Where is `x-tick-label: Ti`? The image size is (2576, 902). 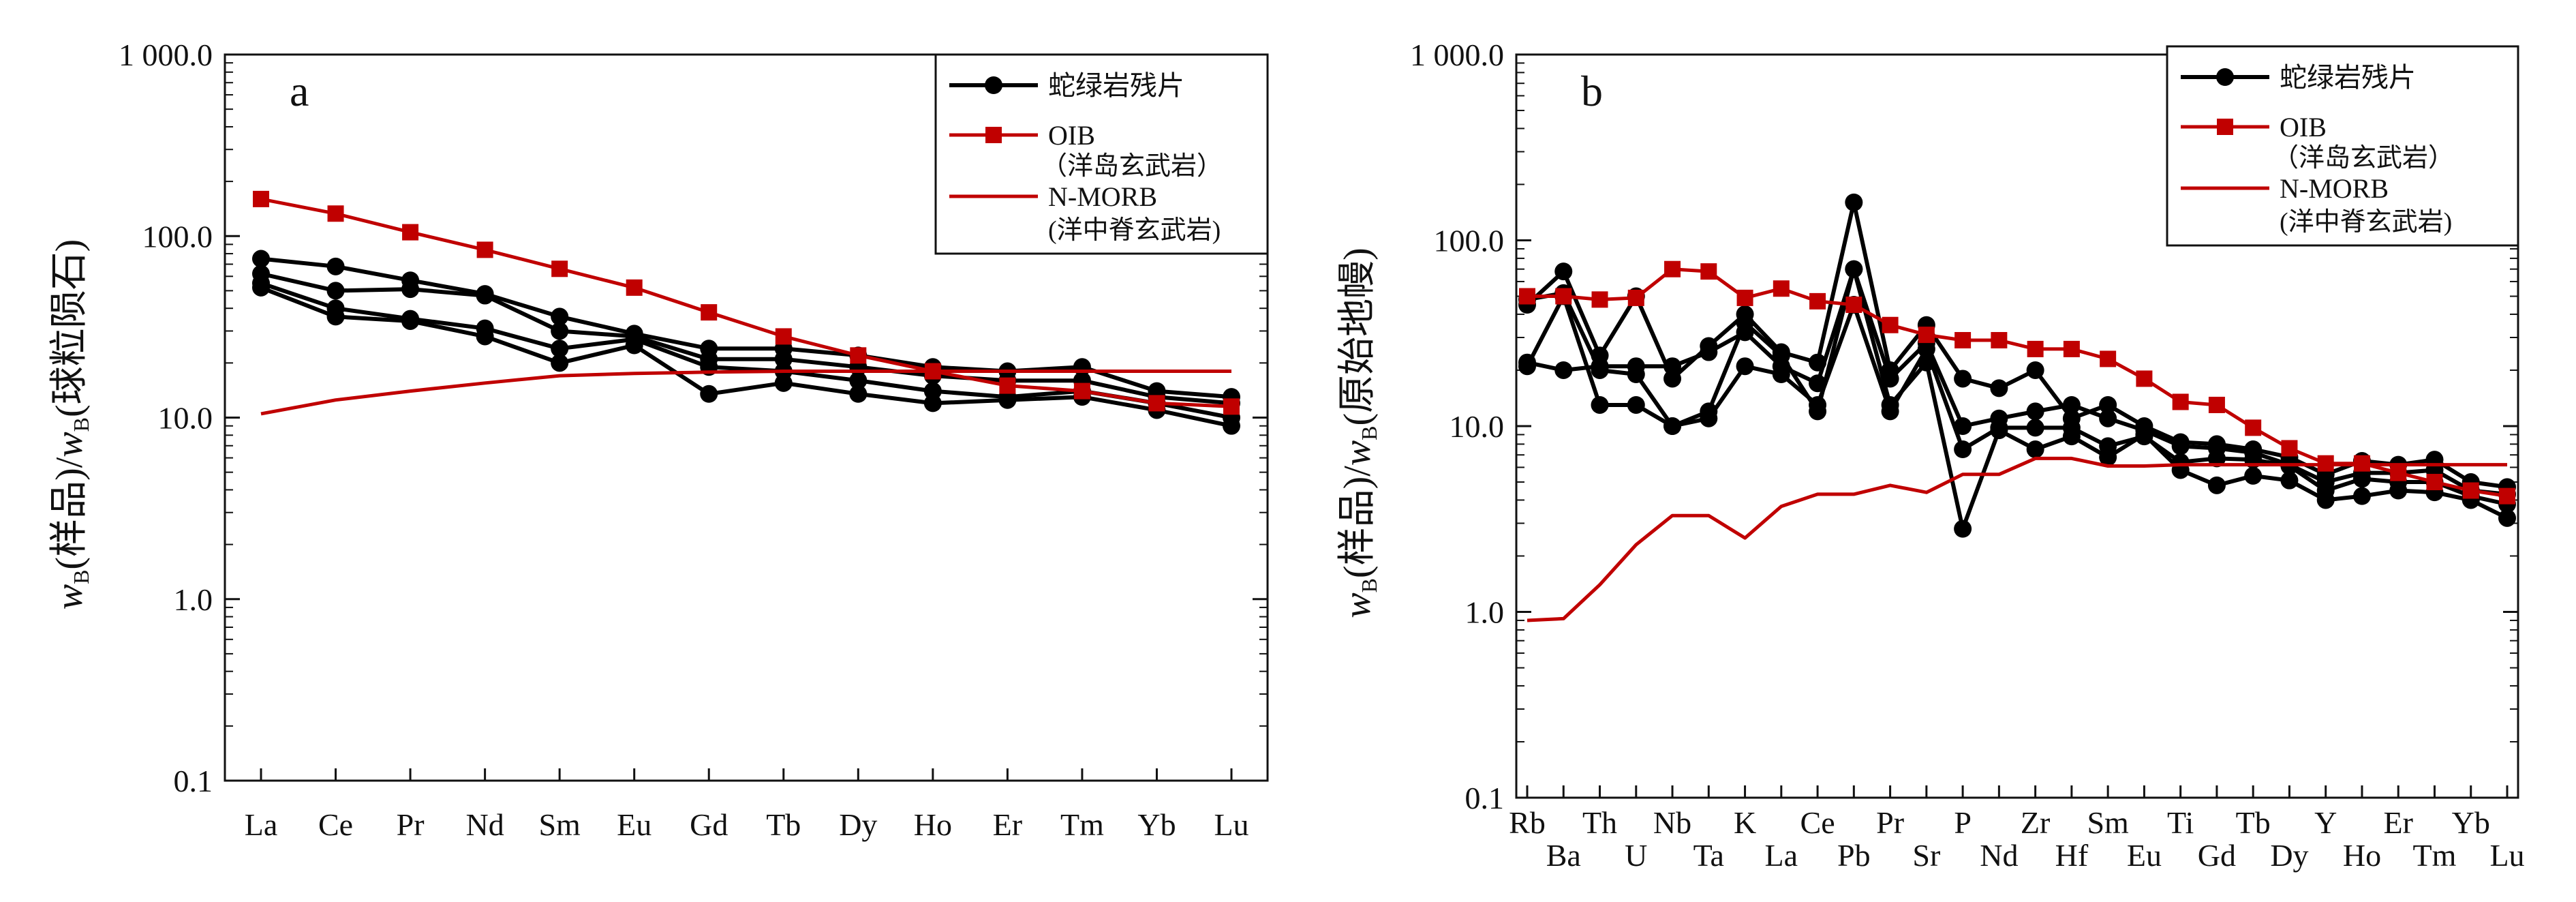 x-tick-label: Ti is located at coordinates (2180, 823).